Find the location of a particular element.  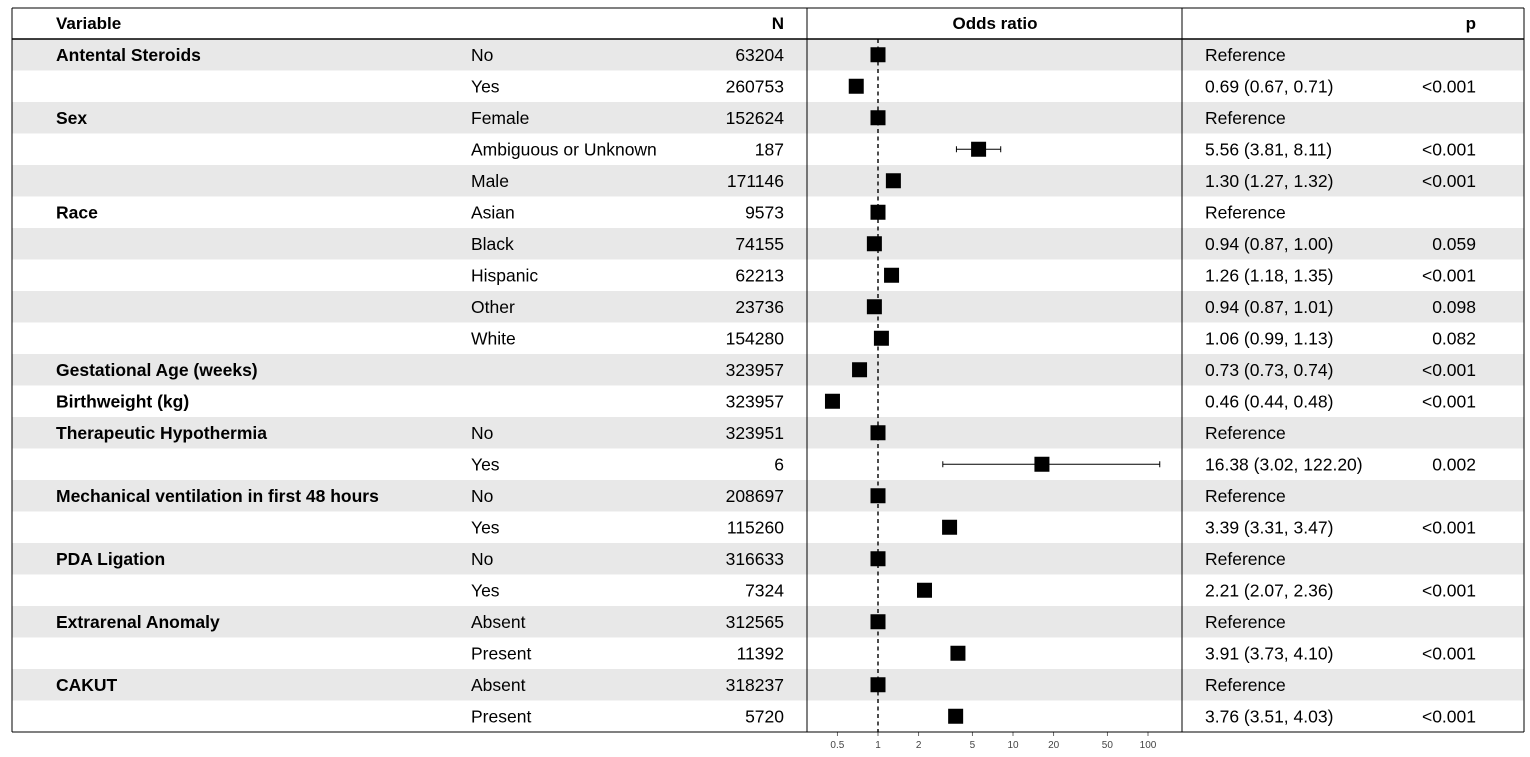

cell-variable: PDA Ligation is located at coordinates (110, 559).